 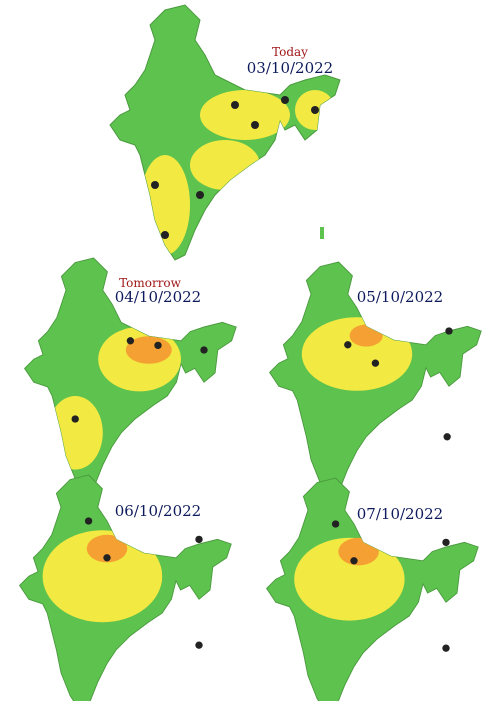 I want to click on date: 05/10/2022, so click(x=400, y=297).